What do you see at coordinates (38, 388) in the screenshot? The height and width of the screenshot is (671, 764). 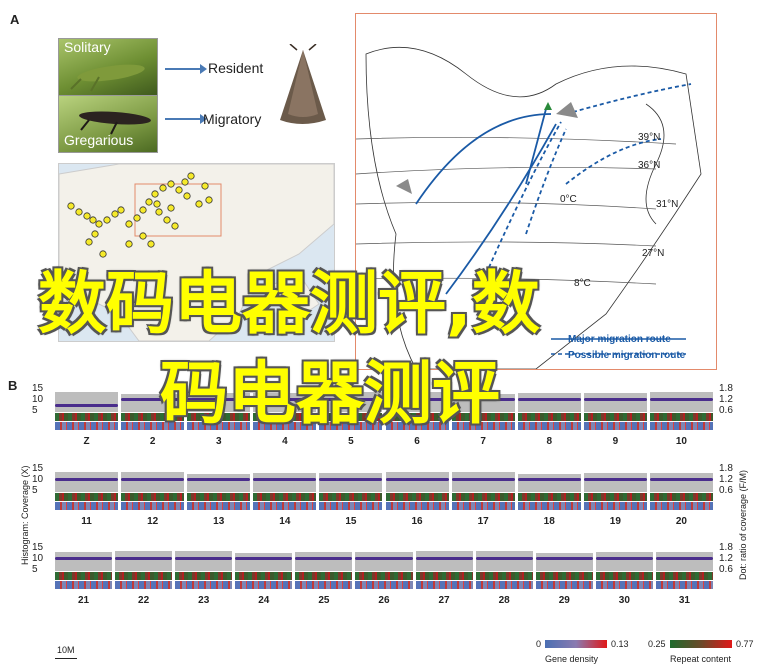 I see `left-tick-label: 15` at bounding box center [38, 388].